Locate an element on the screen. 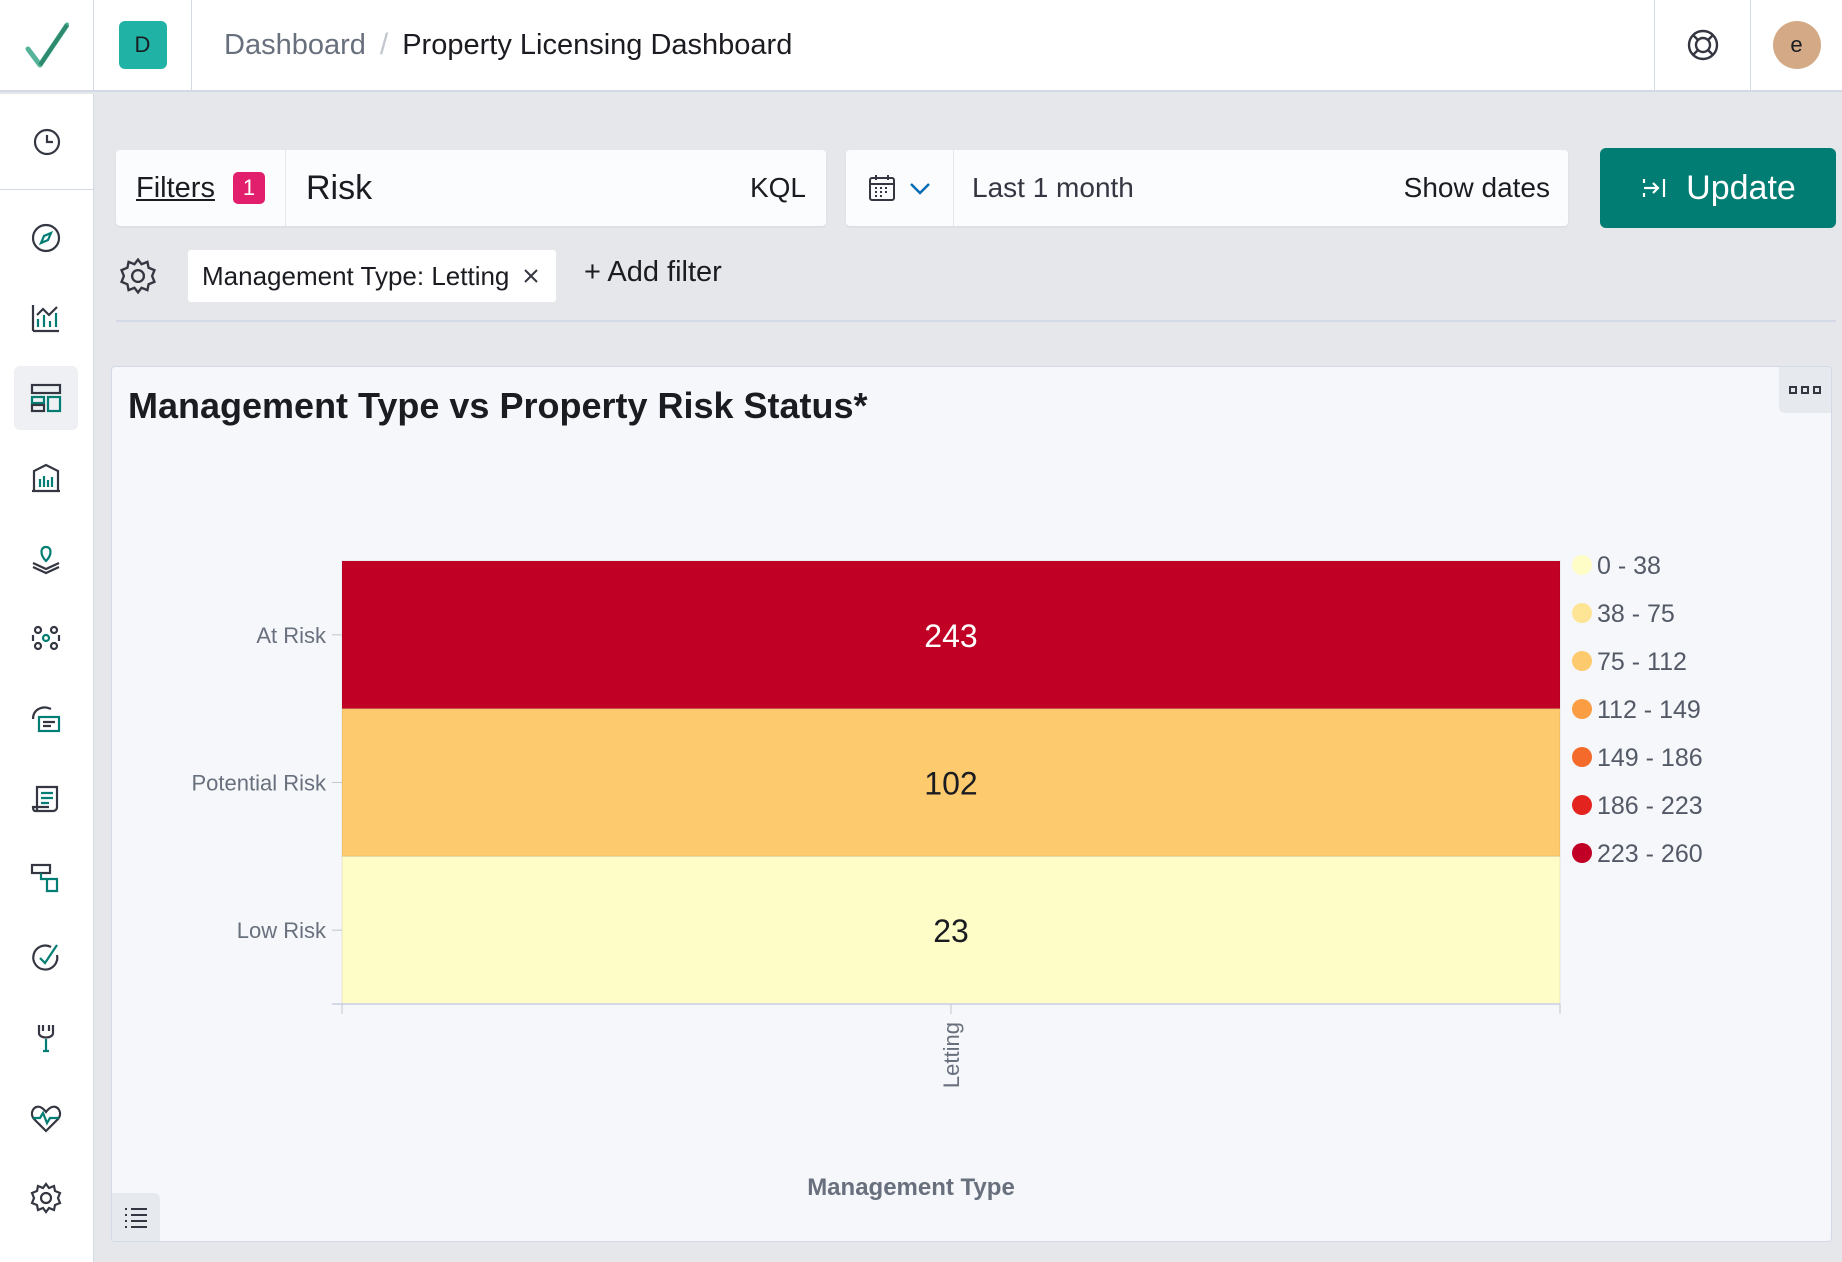  logs-icon is located at coordinates (46, 719).